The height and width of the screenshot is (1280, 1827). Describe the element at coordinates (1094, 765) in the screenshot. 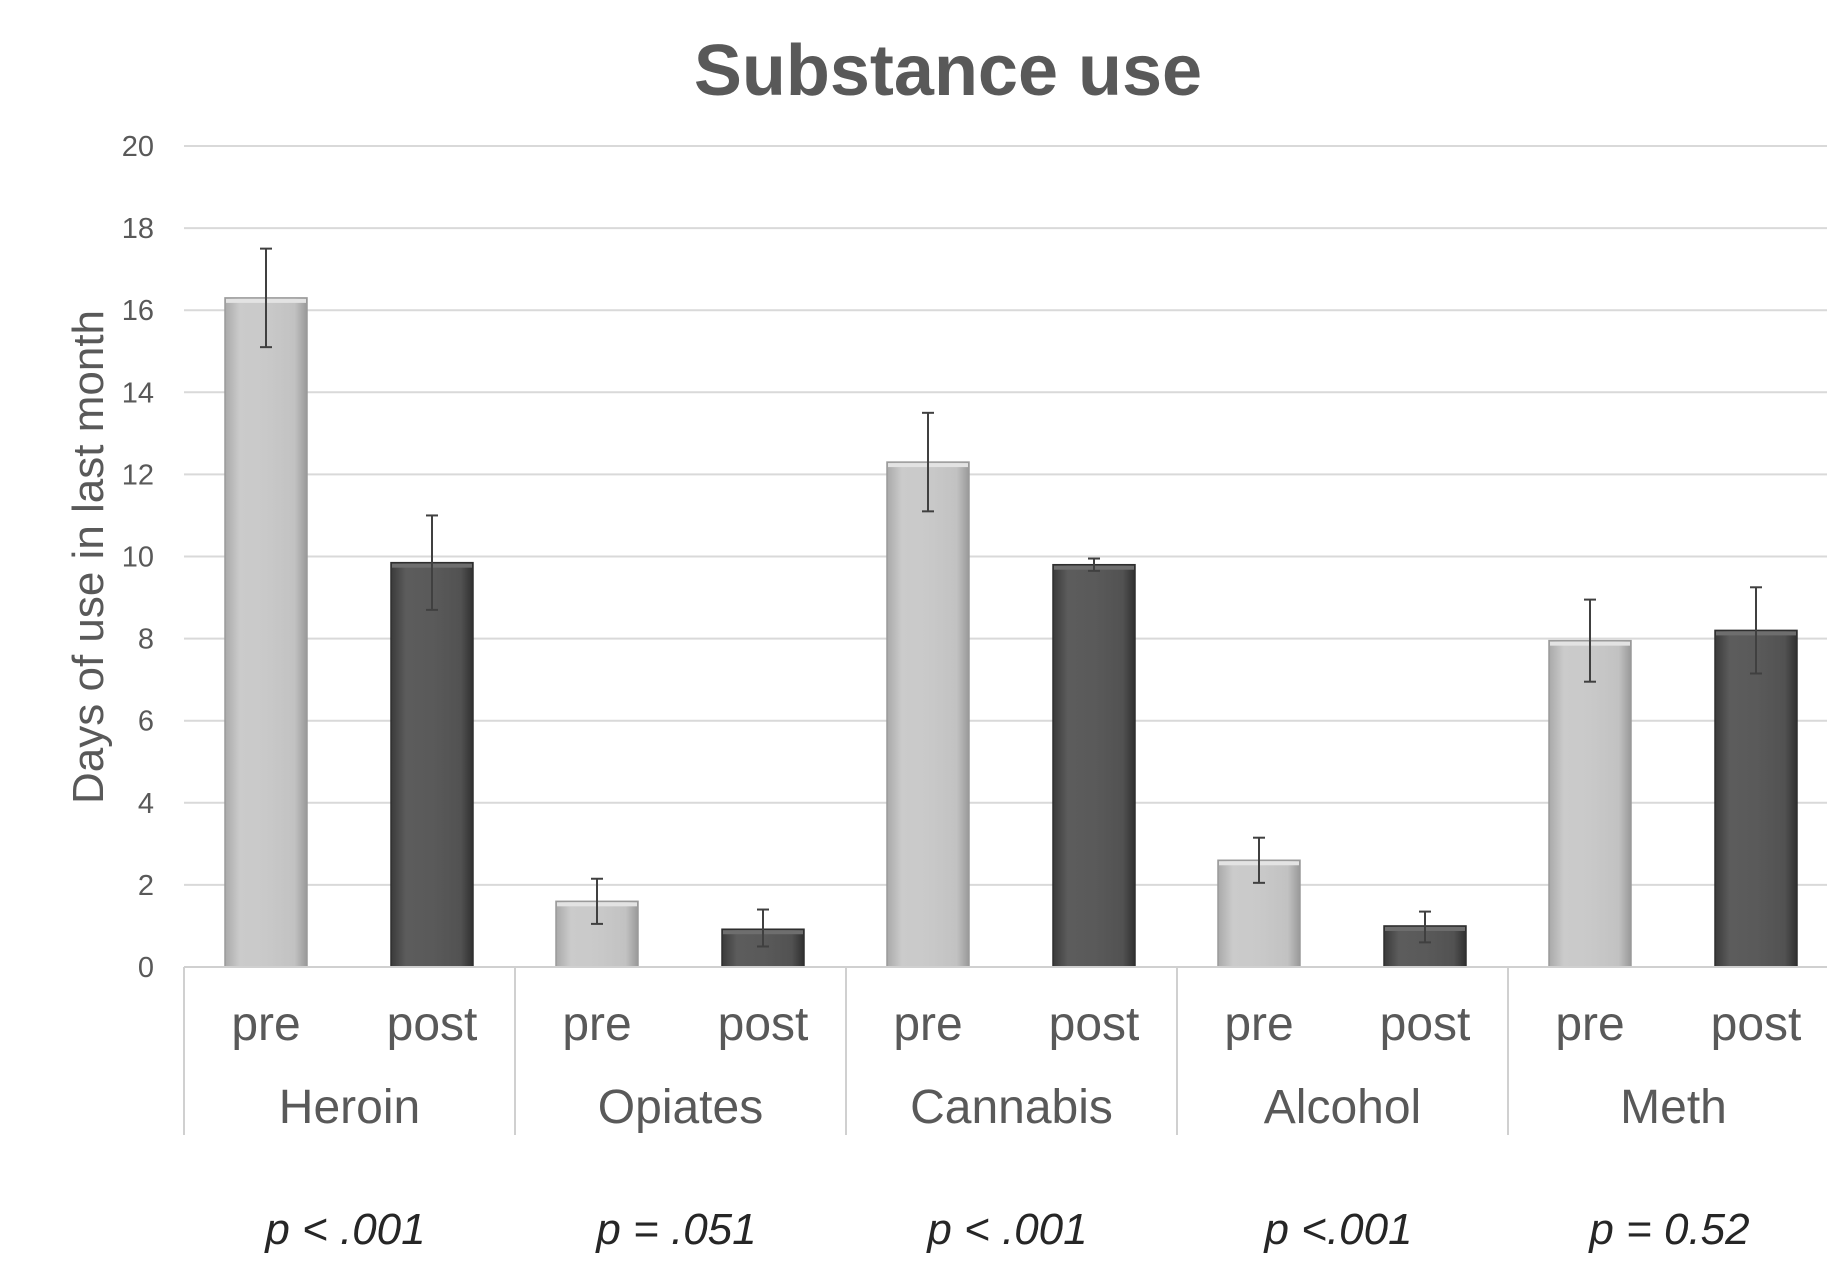

I see `bar-cannabis-post` at that location.